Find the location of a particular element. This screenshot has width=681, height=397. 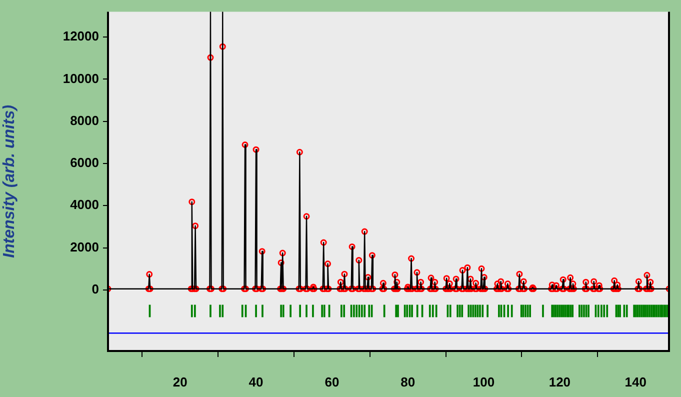

y-tick-label: 10000 is located at coordinates (80, 78).